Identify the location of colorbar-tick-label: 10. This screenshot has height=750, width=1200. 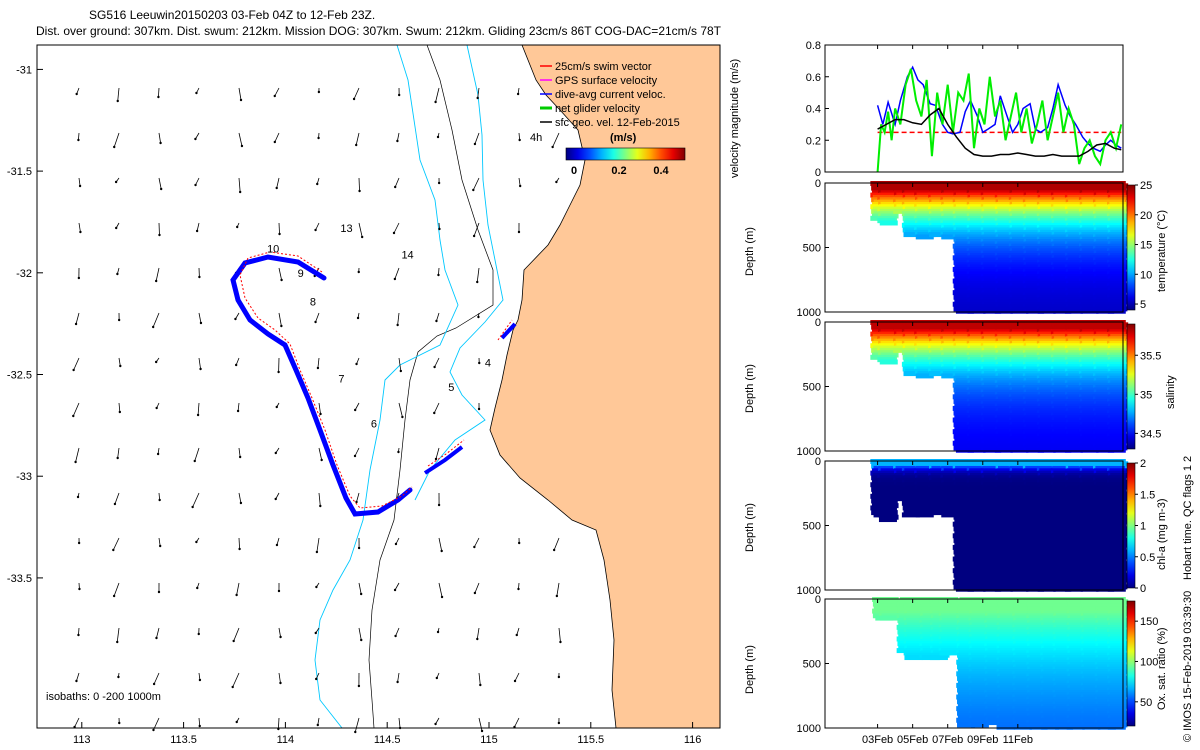
(1146, 275).